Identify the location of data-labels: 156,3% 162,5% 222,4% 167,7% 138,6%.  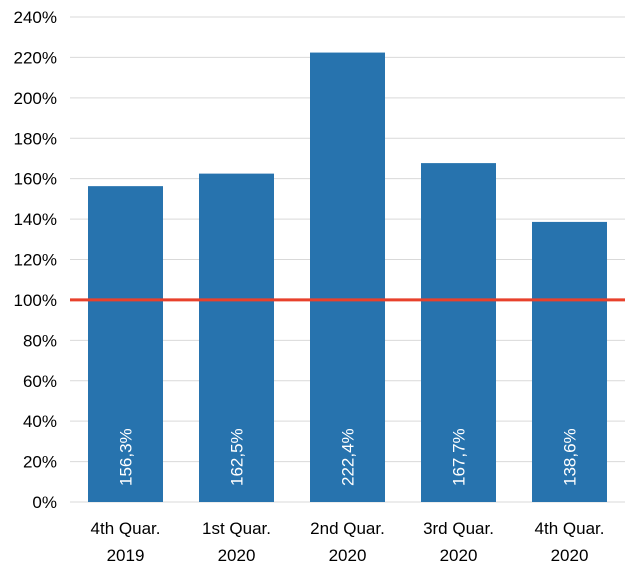
(348, 457).